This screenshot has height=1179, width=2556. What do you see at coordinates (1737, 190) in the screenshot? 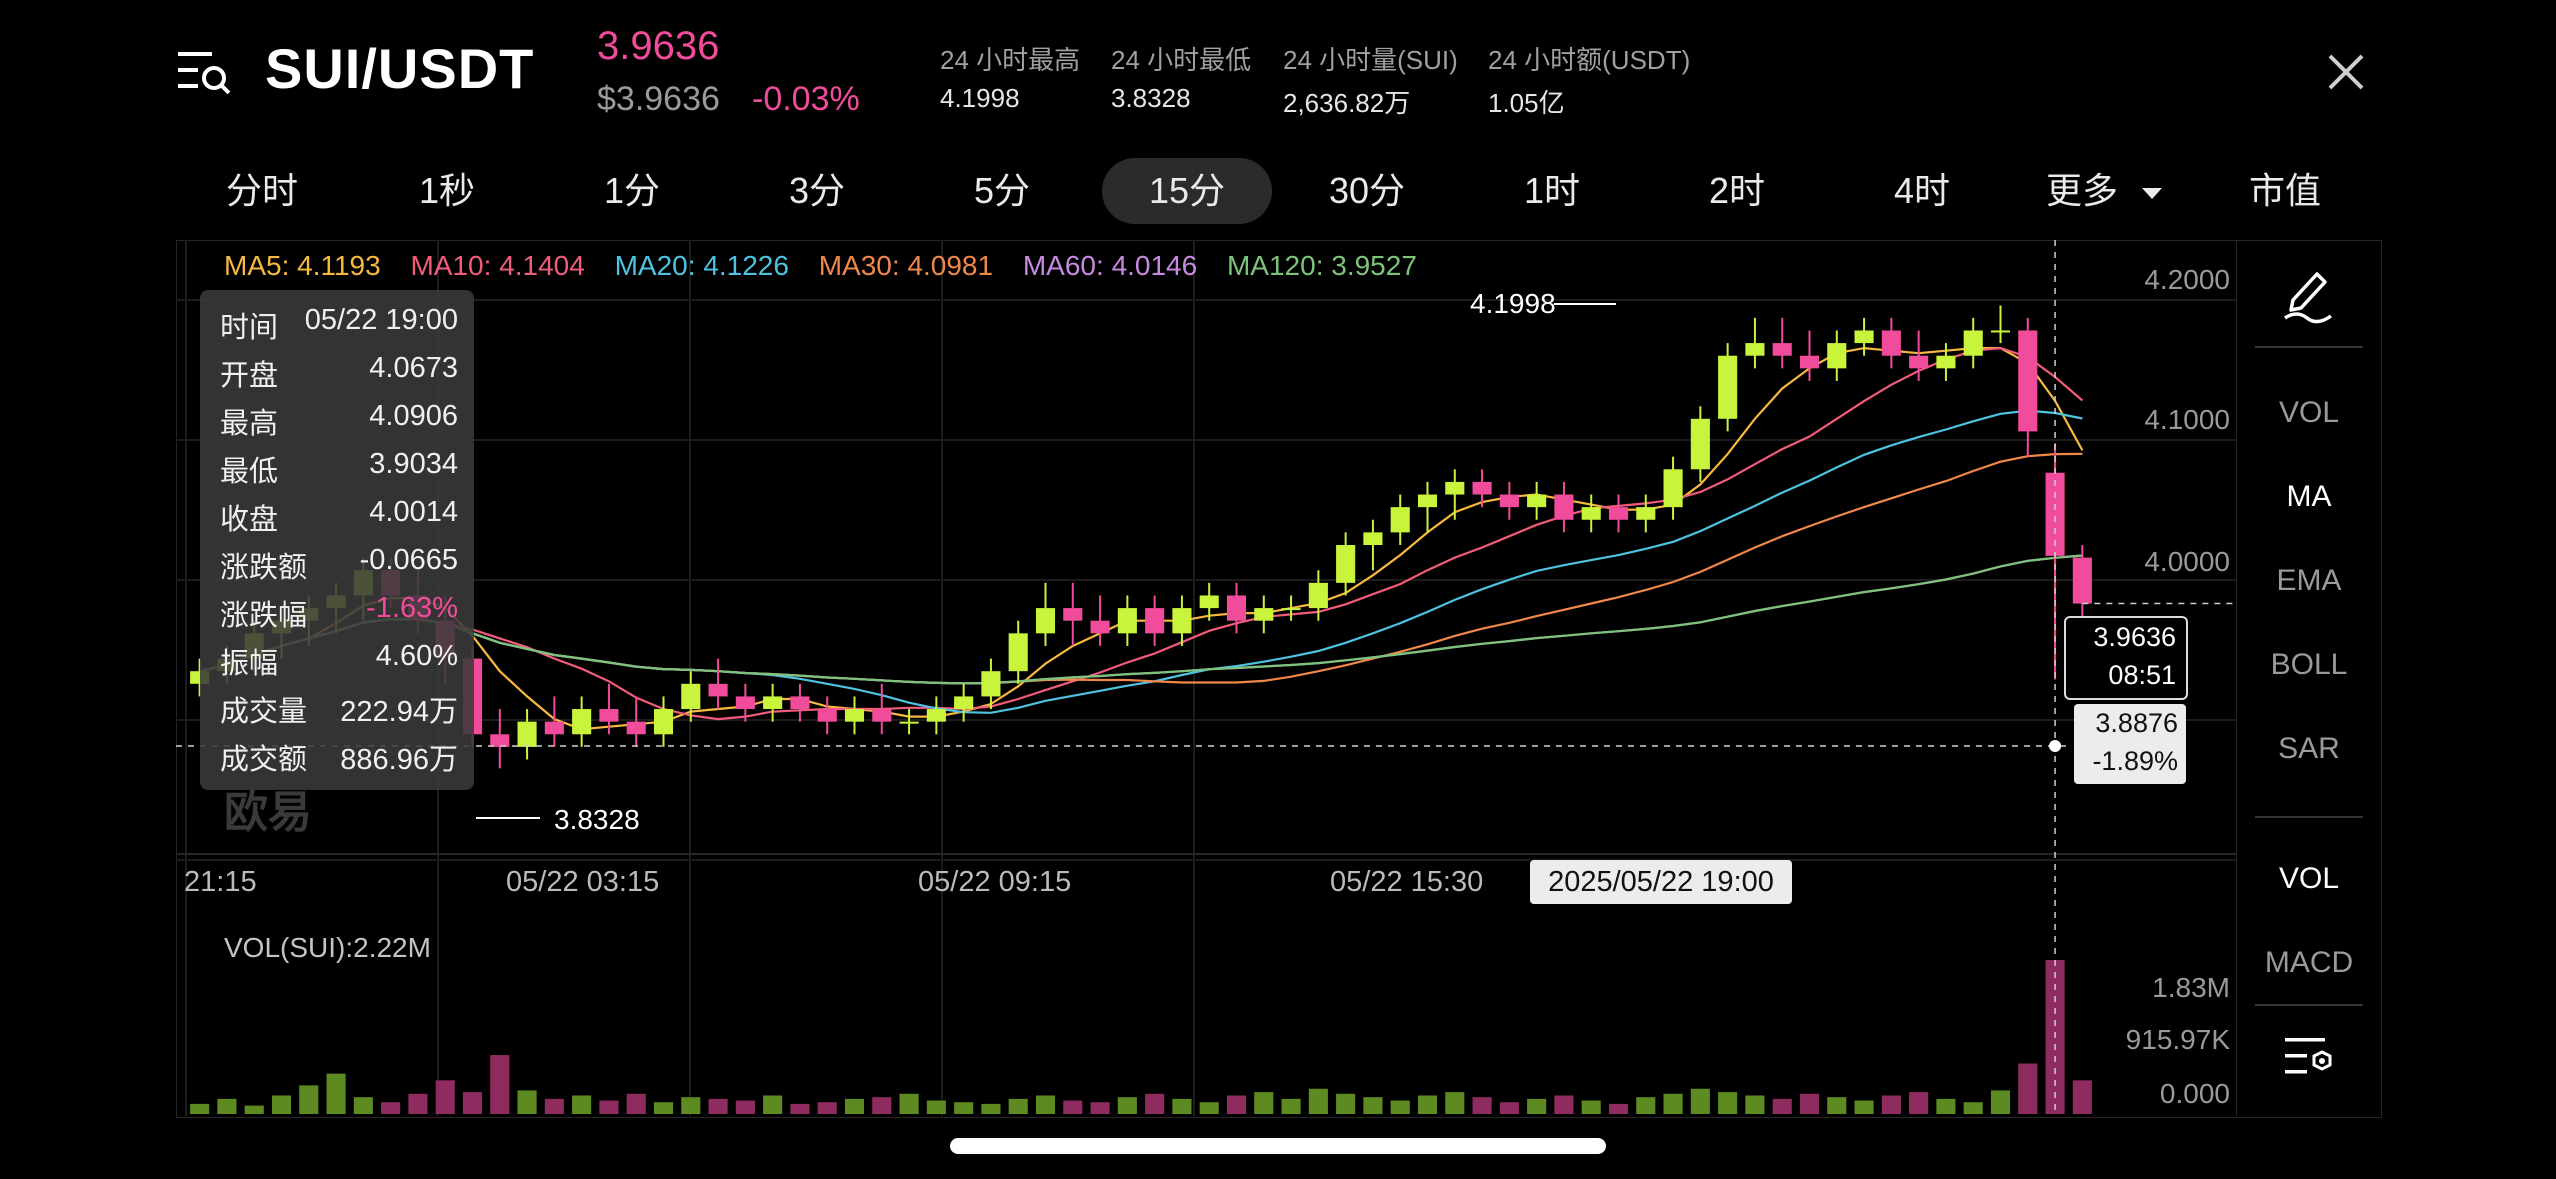
I see `tab-interval-2h: 2时` at bounding box center [1737, 190].